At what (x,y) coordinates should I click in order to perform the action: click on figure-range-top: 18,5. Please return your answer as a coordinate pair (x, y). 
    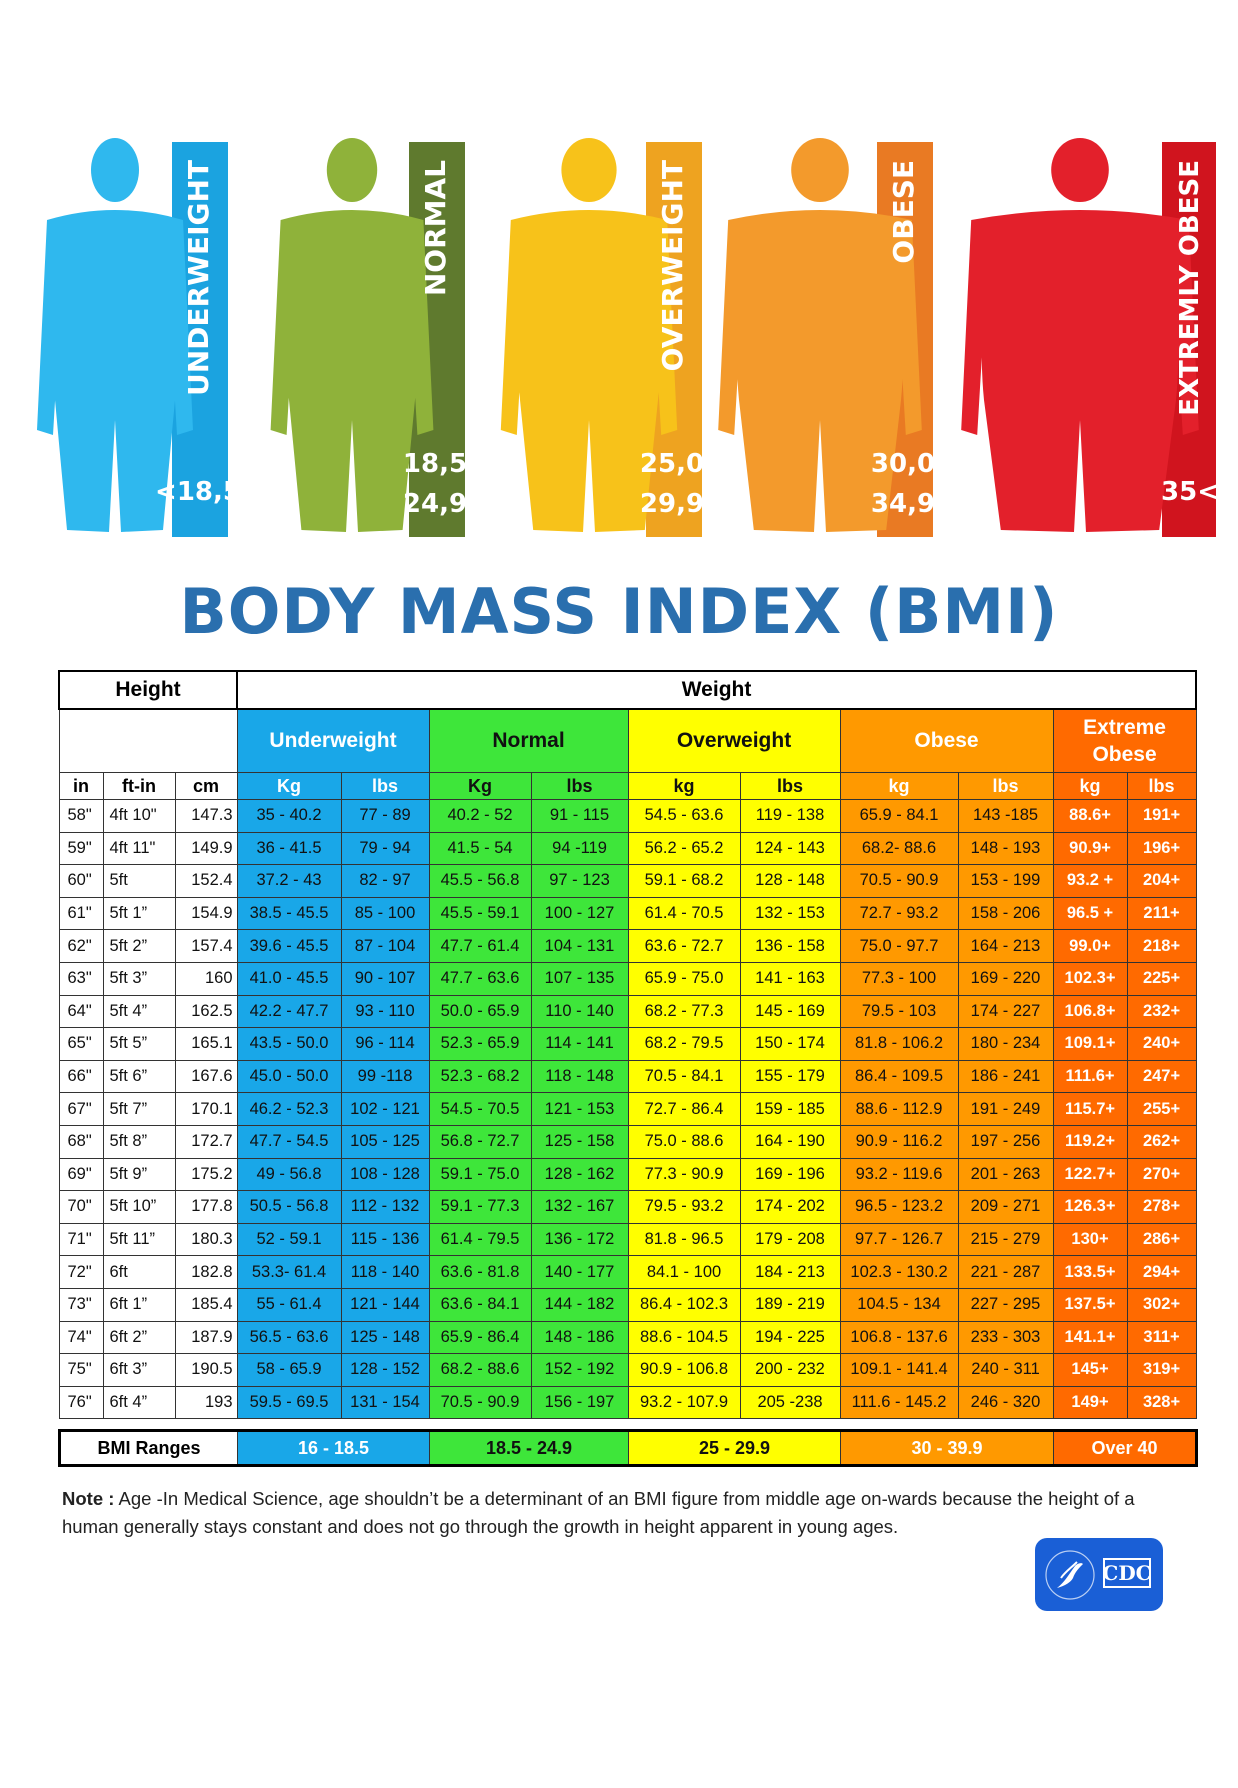
    Looking at the image, I should click on (435, 464).